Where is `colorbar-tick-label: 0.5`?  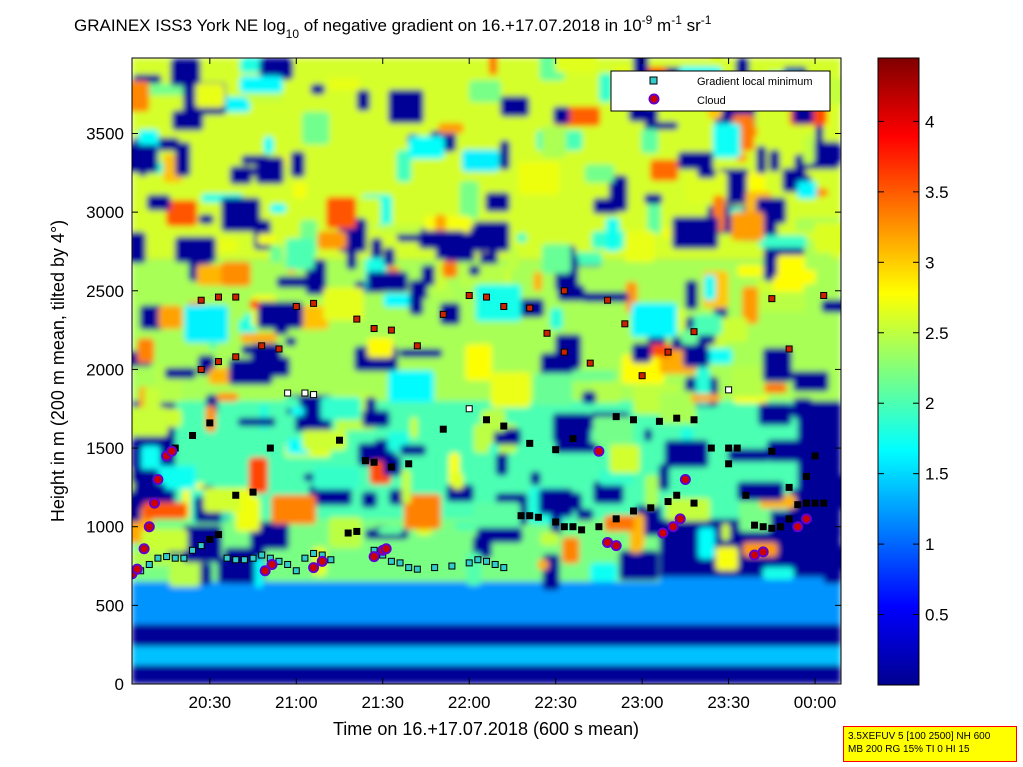 colorbar-tick-label: 0.5 is located at coordinates (937, 615).